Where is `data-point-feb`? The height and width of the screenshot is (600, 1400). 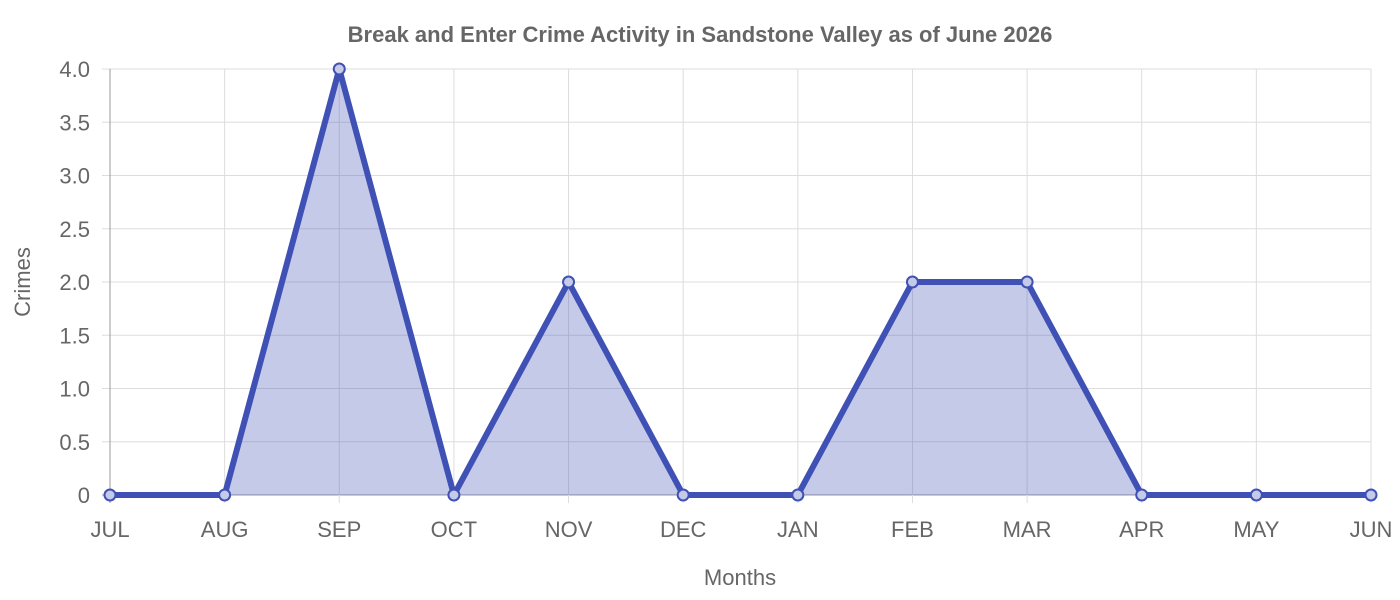 data-point-feb is located at coordinates (912, 282).